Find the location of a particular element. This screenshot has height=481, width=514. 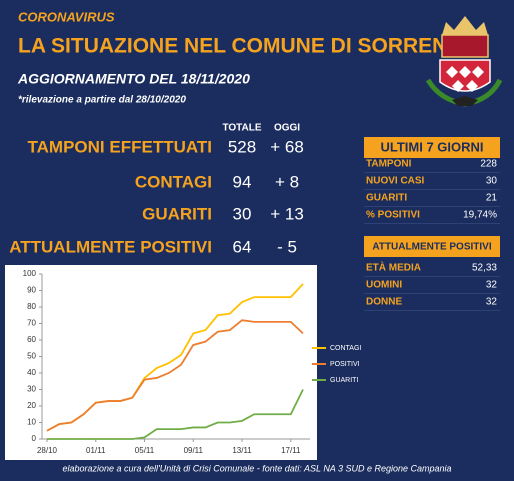

y-tick-label: 90 is located at coordinates (31, 290).